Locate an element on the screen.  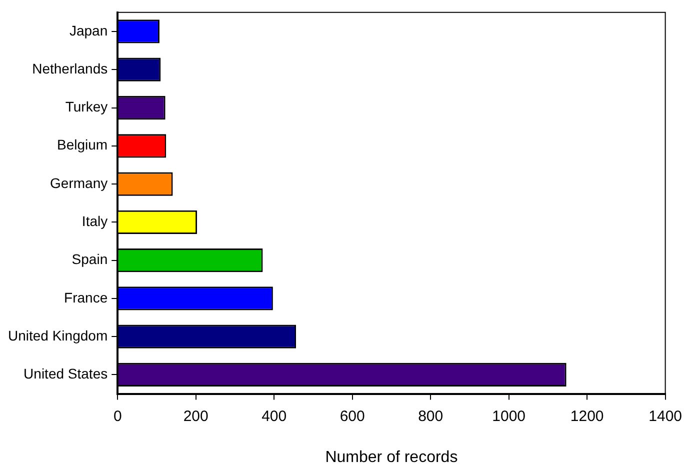
y-tick-label: Spain is located at coordinates (90, 259).